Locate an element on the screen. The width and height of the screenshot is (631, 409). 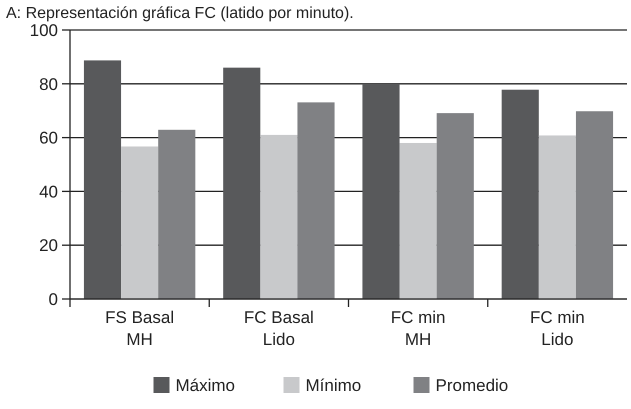
y-tick-label: 20 is located at coordinates (48, 246).